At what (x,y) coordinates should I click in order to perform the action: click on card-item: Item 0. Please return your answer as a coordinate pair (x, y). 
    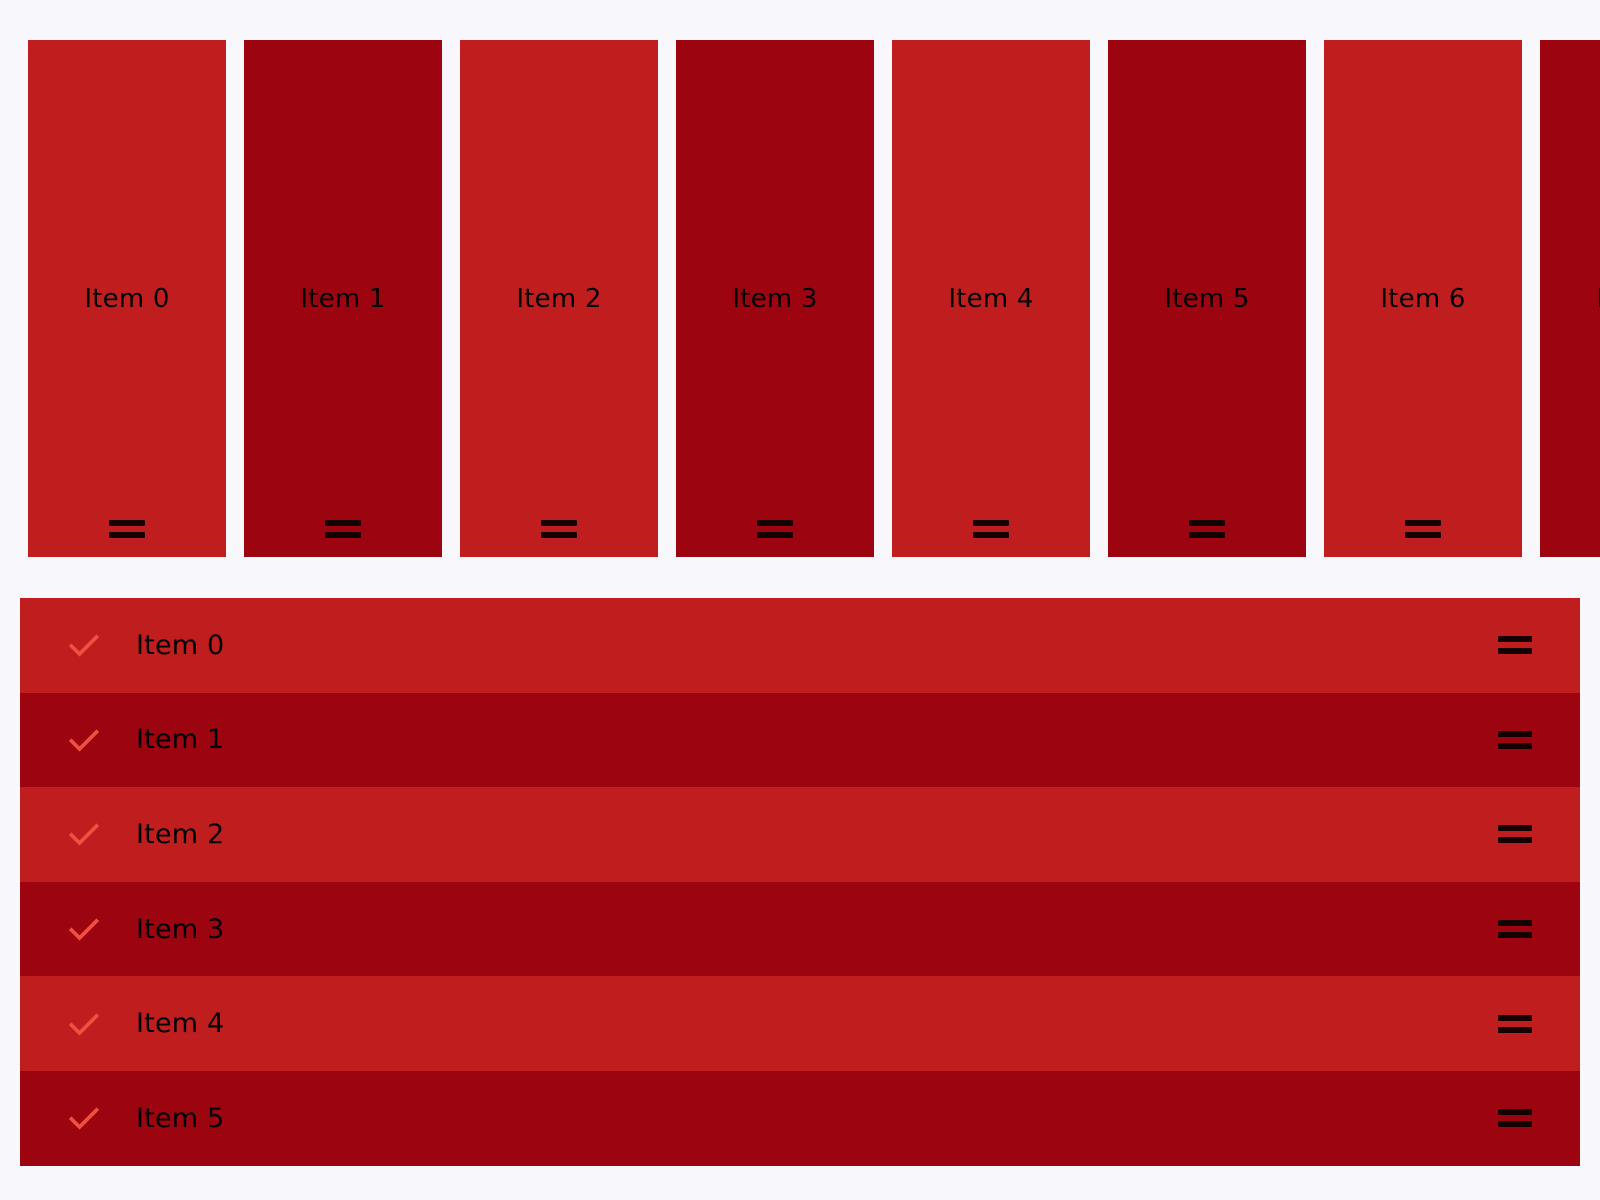
    Looking at the image, I should click on (127, 298).